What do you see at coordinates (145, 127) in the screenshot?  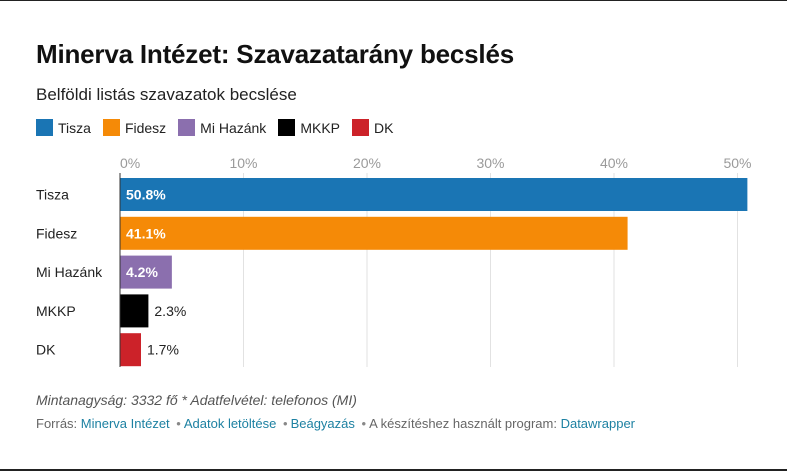 I see `legend-label: Fidesz` at bounding box center [145, 127].